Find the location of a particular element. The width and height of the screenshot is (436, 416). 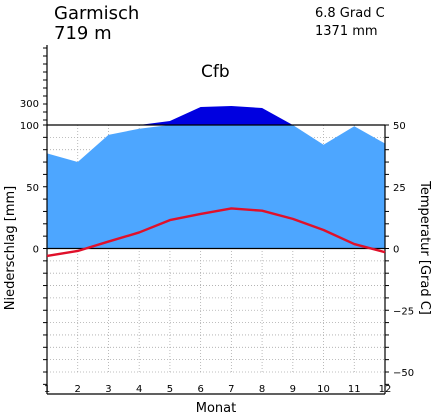

precip-tick-label: 0 is located at coordinates (36, 250).